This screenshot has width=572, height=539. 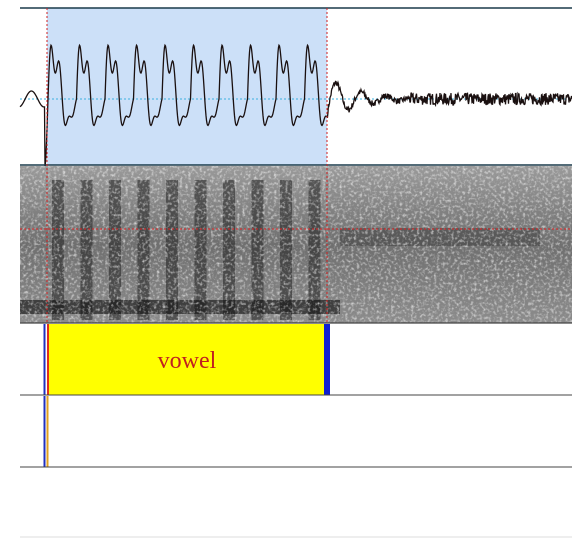 I want to click on boundary, so click(x=327, y=359).